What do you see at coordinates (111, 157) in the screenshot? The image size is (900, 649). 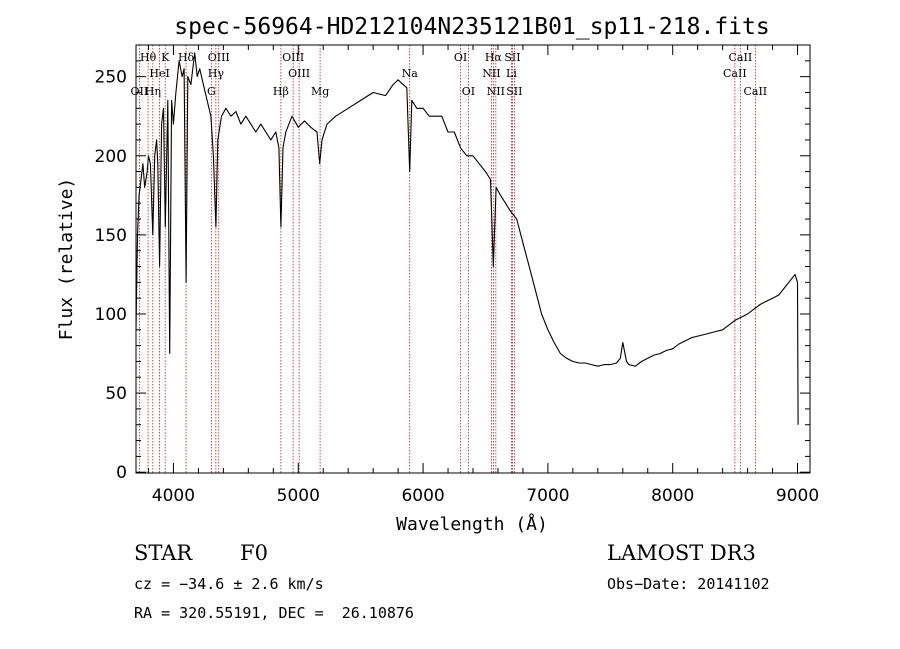 I see `y-tick-label: 200` at bounding box center [111, 157].